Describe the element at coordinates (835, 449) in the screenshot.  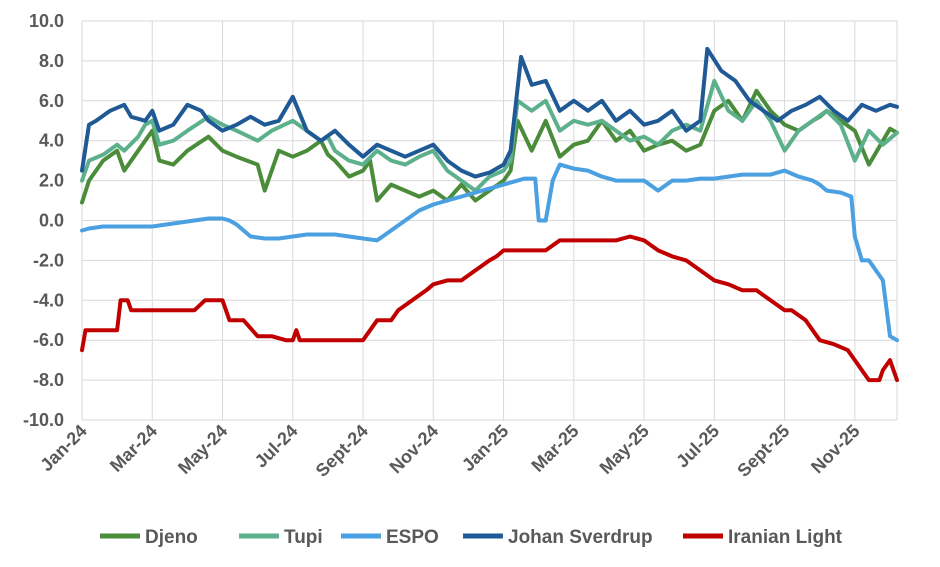
I see `x-tick-label: Nov-25` at that location.